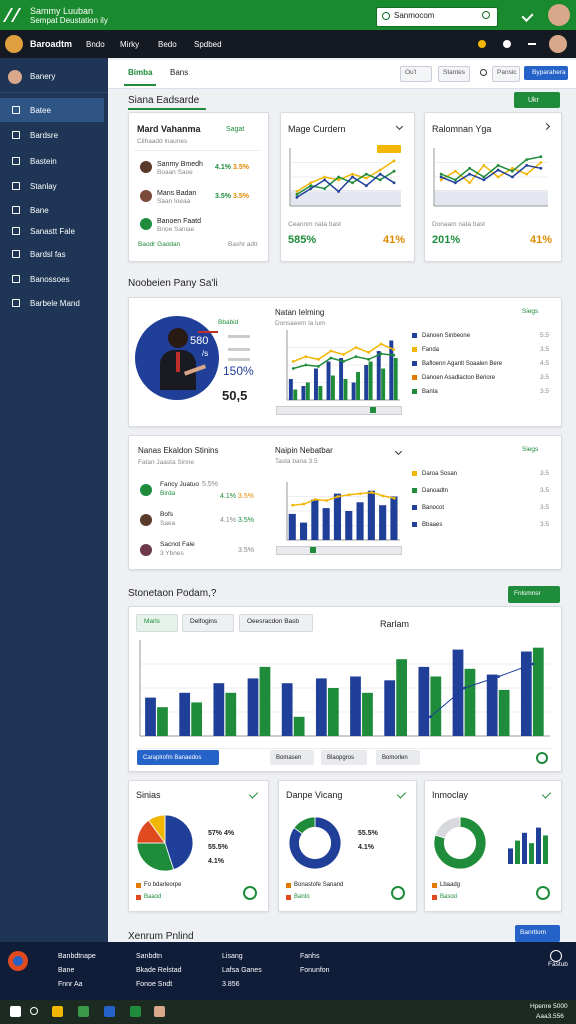  I want to click on nav-link: Bedo, so click(167, 44).